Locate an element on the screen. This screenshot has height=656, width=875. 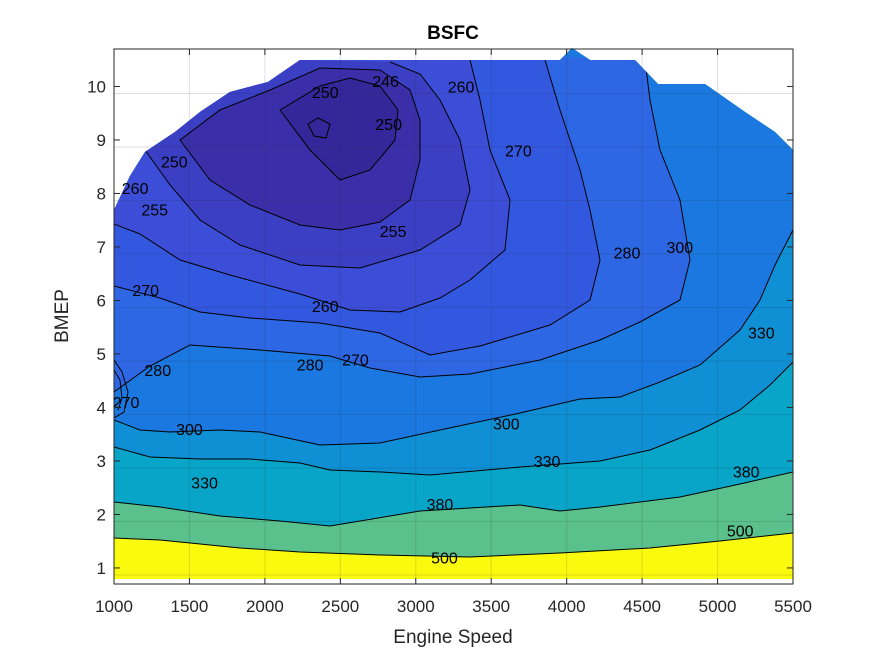
x-tick-label: 1500 is located at coordinates (190, 606).